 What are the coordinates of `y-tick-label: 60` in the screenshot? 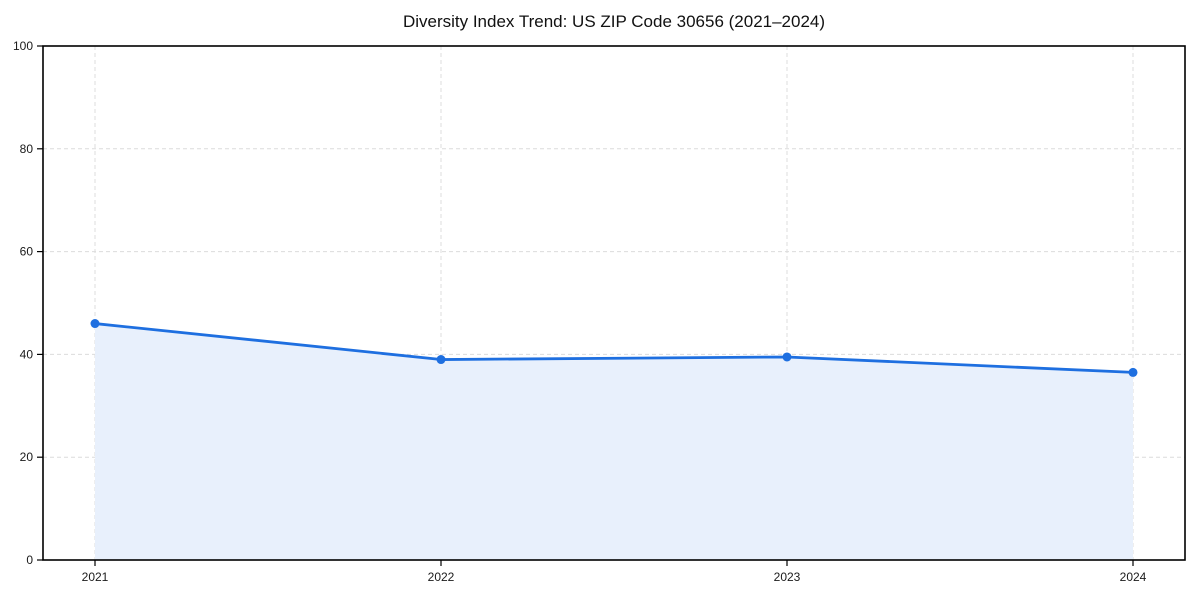 It's located at (27, 252).